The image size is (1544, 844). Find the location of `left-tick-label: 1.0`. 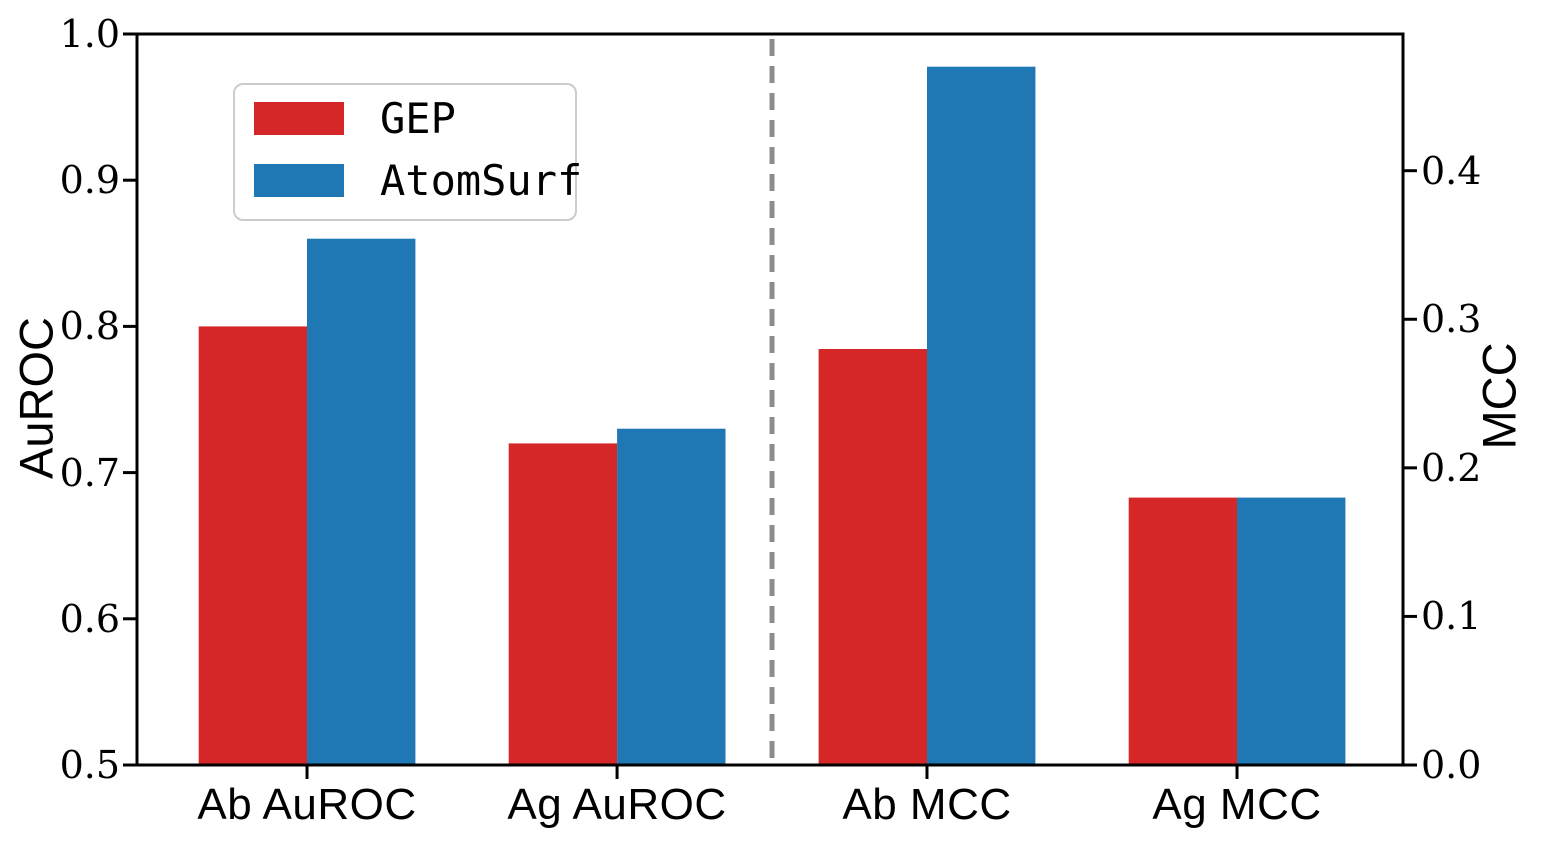

left-tick-label: 1.0 is located at coordinates (89, 34).